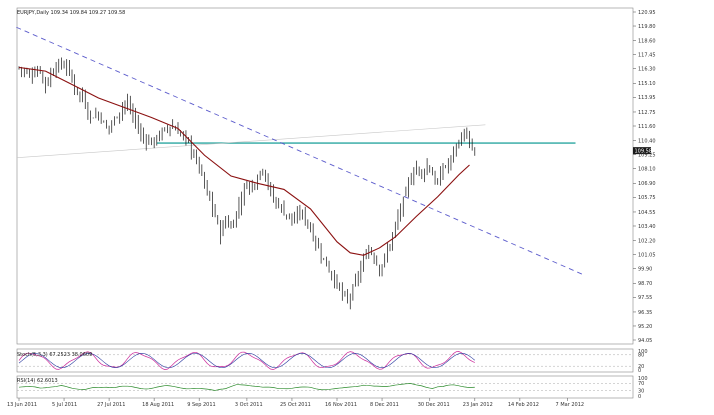 Image resolution: width=714 pixels, height=415 pixels. I want to click on x-axis-tick-label: 8 Dec 2011, so click(384, 405).